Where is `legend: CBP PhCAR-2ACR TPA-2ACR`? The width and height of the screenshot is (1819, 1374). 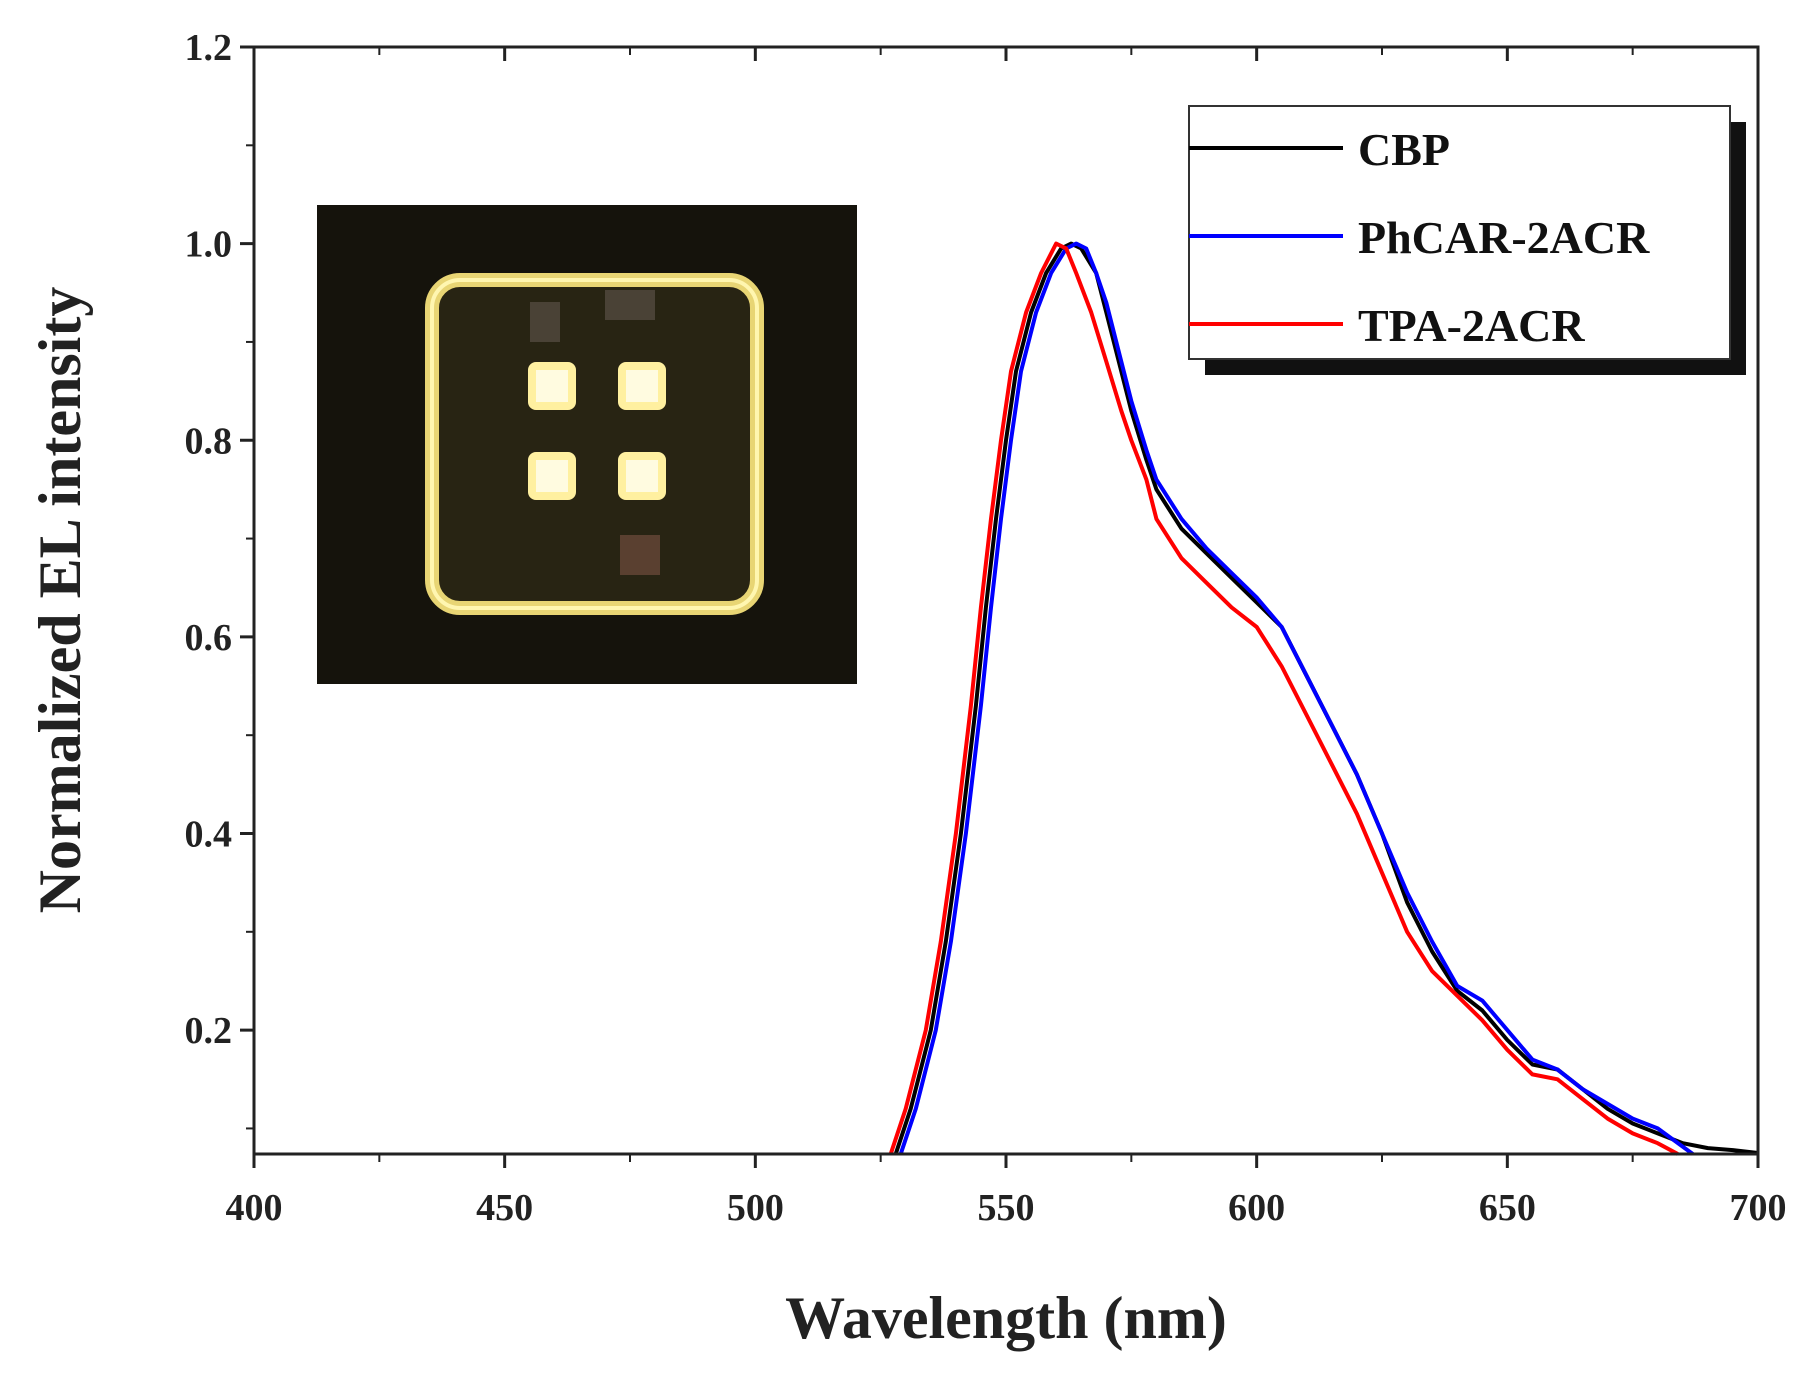 legend: CBP PhCAR-2ACR TPA-2ACR is located at coordinates (1467, 240).